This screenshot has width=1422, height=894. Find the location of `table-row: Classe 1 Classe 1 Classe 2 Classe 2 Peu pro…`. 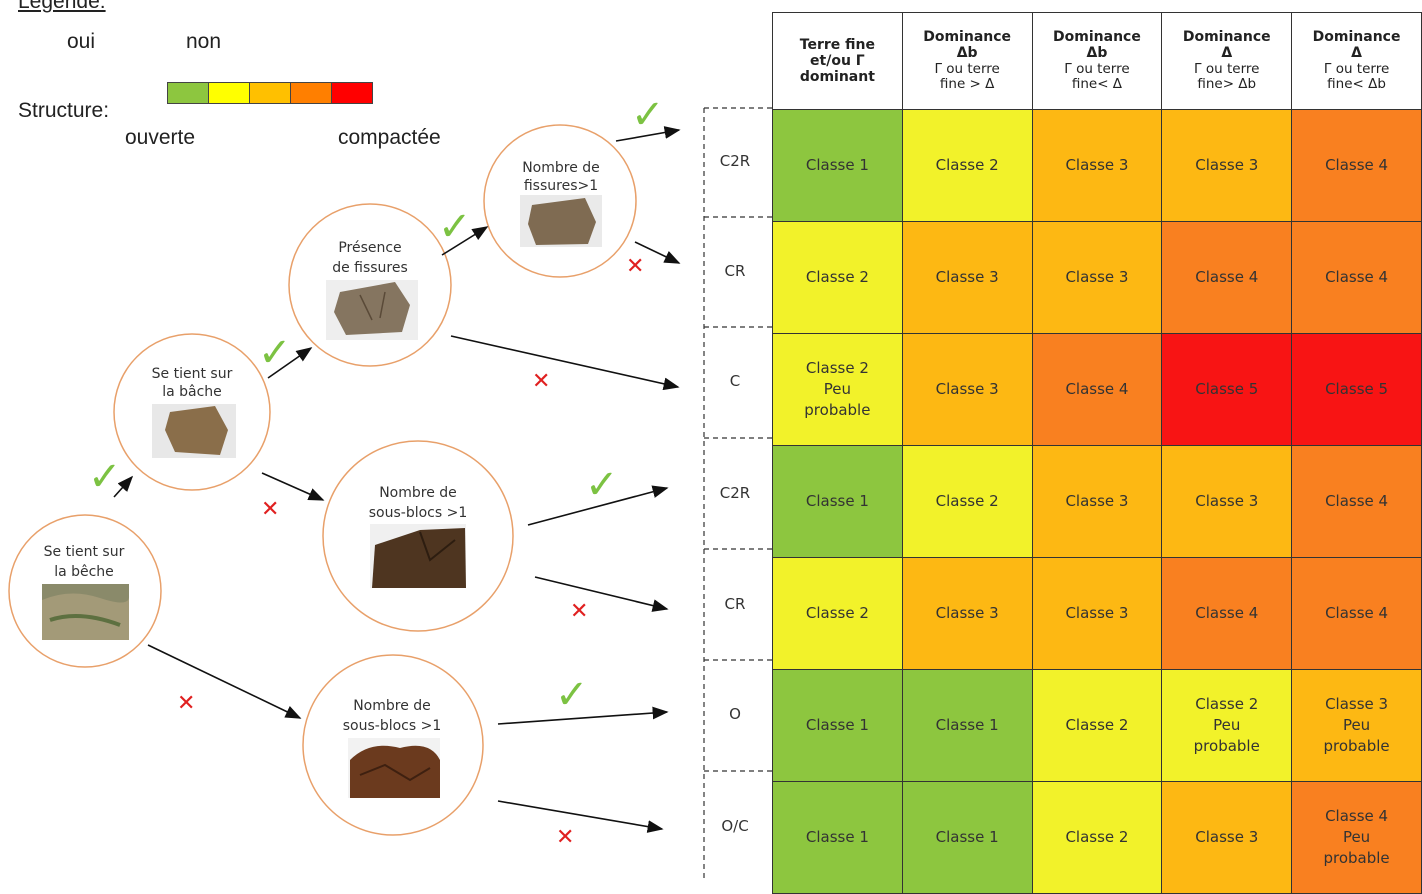

table-row: Classe 1 Classe 1 Classe 2 Classe 2 Peu pro… is located at coordinates (1097, 725).